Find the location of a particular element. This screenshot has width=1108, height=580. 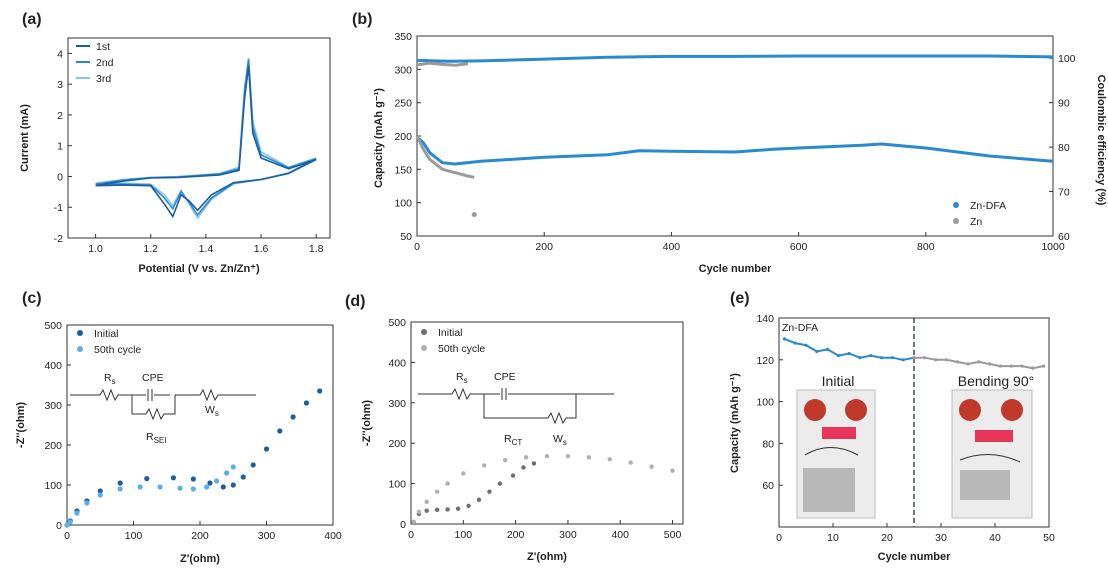

chart-c-series is located at coordinates (193, 458).